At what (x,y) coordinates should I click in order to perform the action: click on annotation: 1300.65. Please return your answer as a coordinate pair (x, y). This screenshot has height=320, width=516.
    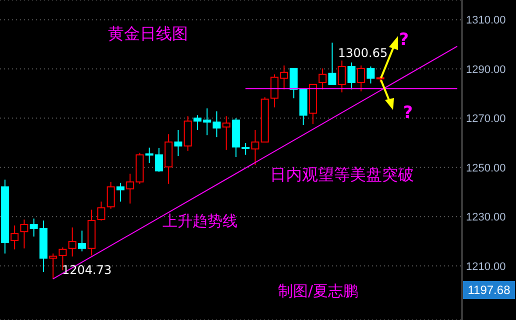
    Looking at the image, I should click on (363, 53).